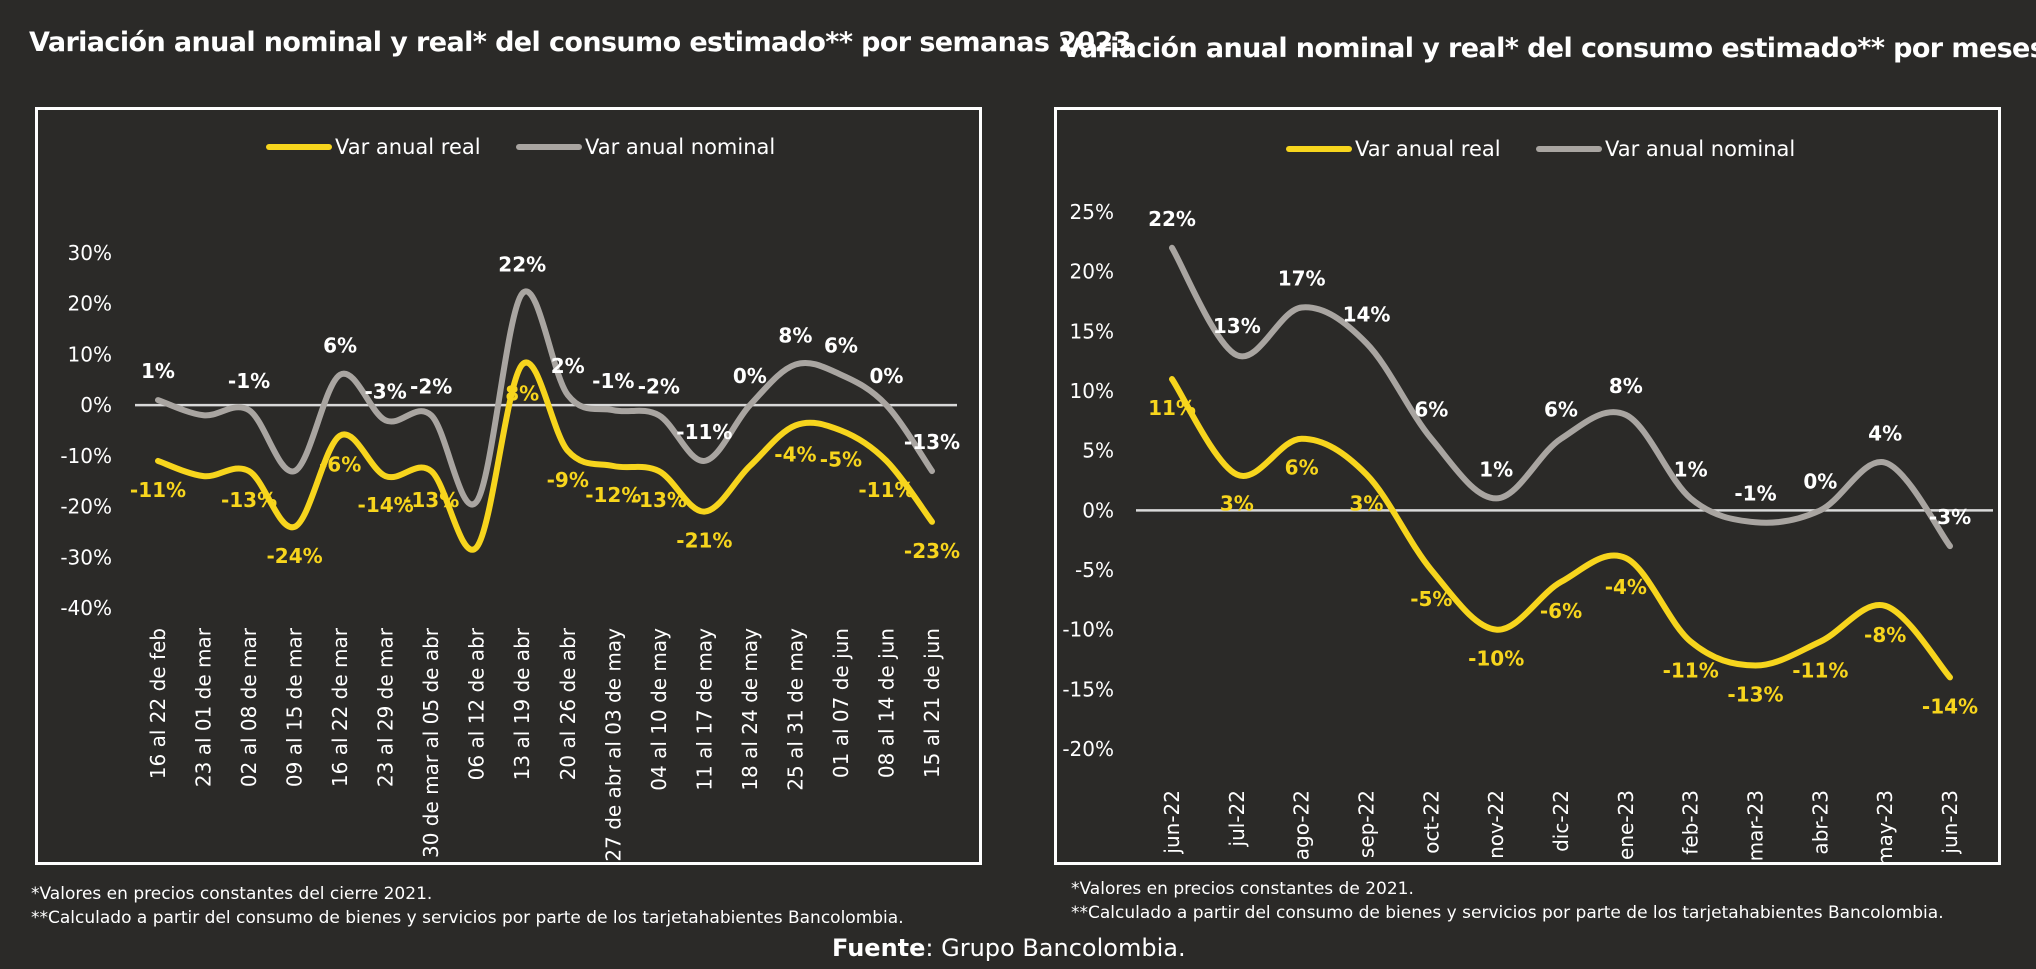  I want to click on data-label-weekly-real: -5%, so click(841, 460).